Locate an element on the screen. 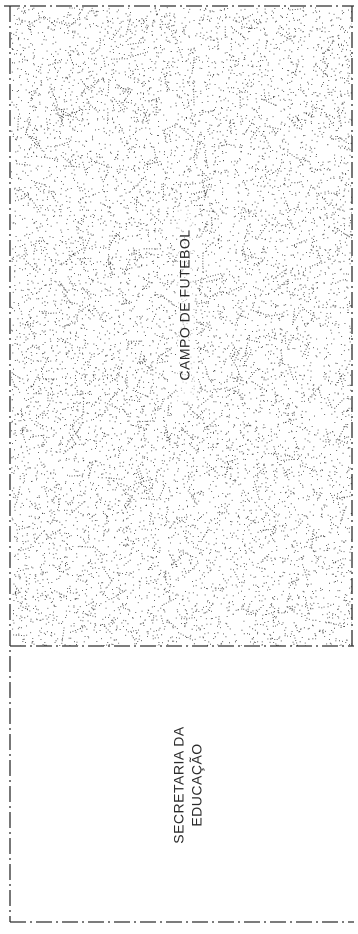  campo-de-futebol-label: CAMPO DE FUTEBOL is located at coordinates (185, 304).